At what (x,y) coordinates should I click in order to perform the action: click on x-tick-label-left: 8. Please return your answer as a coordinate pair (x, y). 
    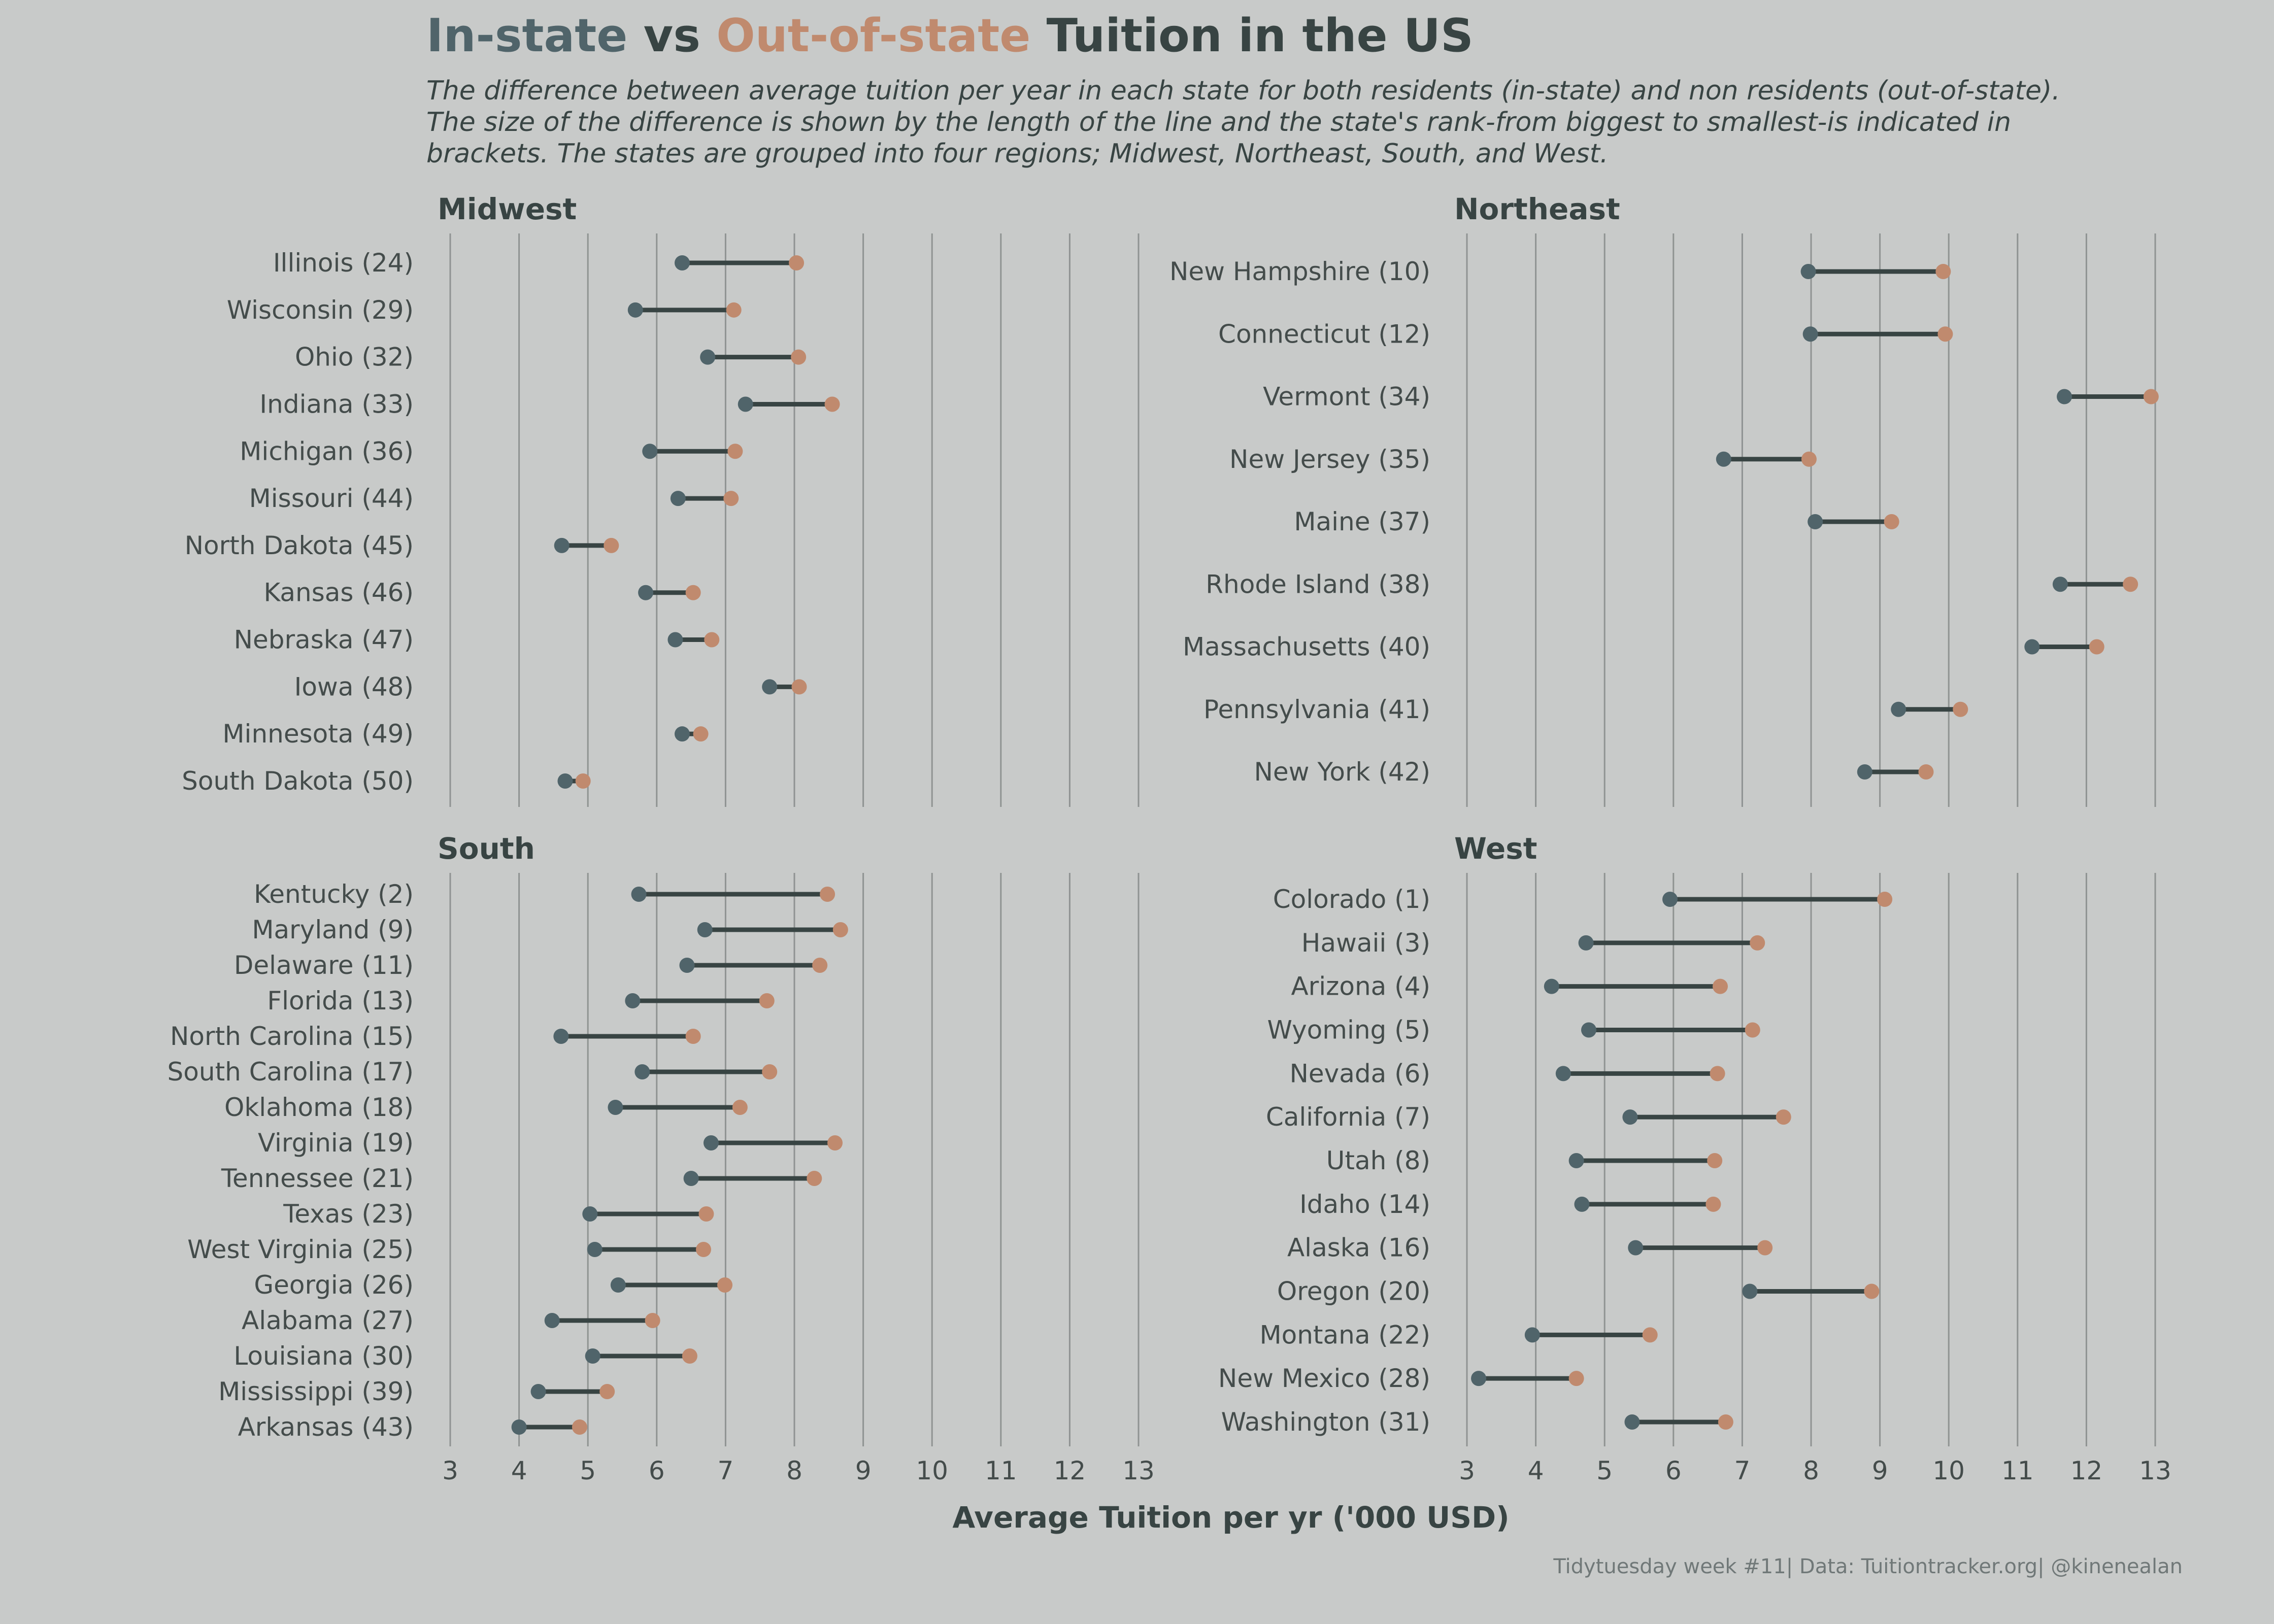
    Looking at the image, I should click on (794, 1470).